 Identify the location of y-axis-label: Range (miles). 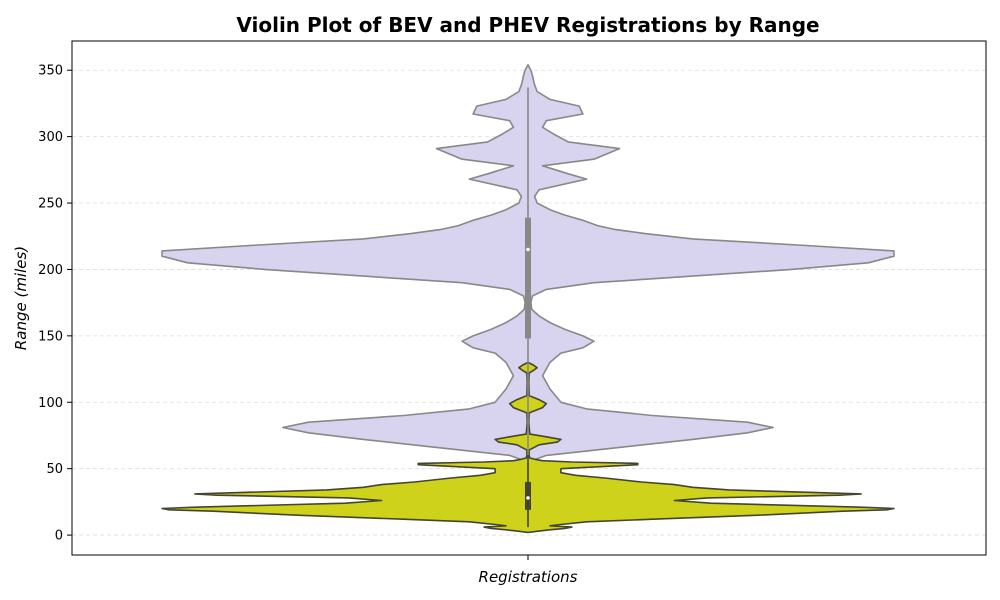
(21, 298).